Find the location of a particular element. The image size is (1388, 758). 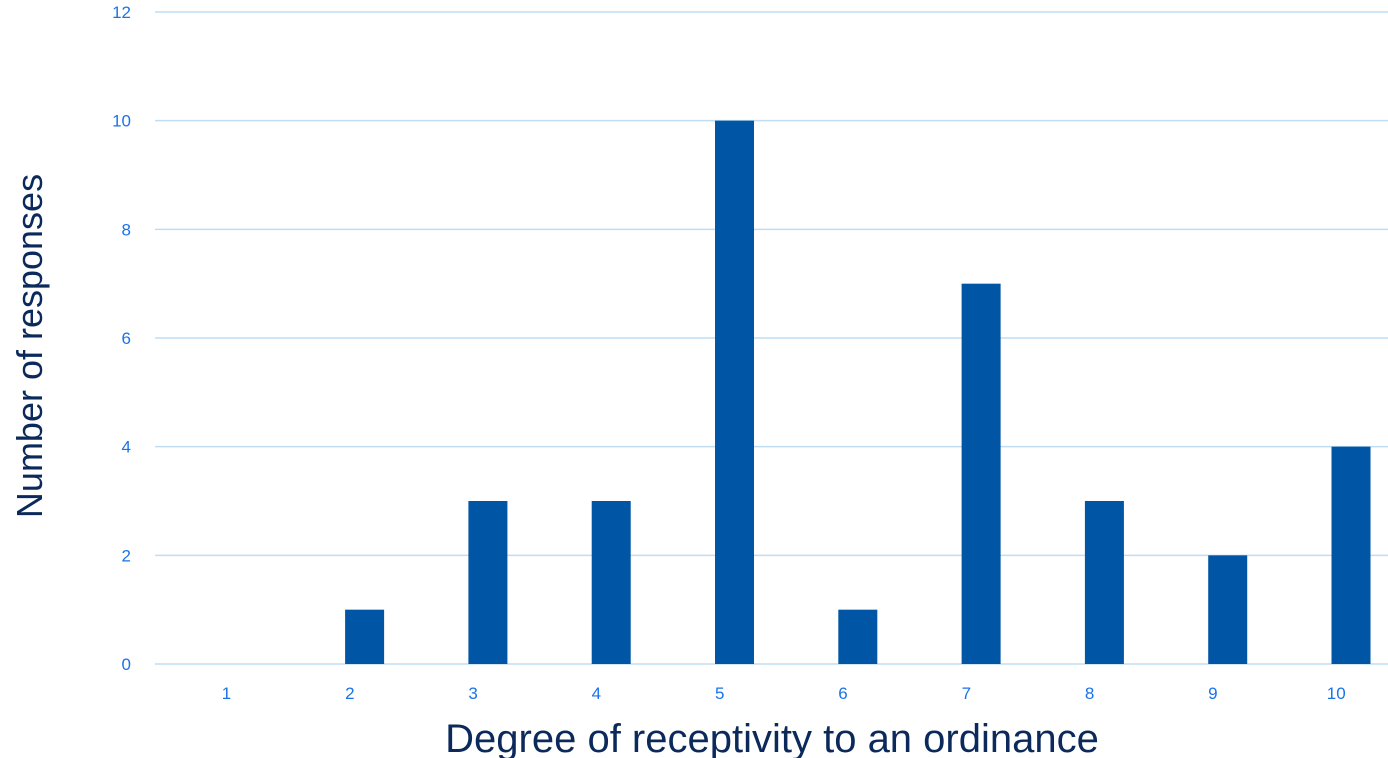

y-tick-label: 6 is located at coordinates (126, 338).